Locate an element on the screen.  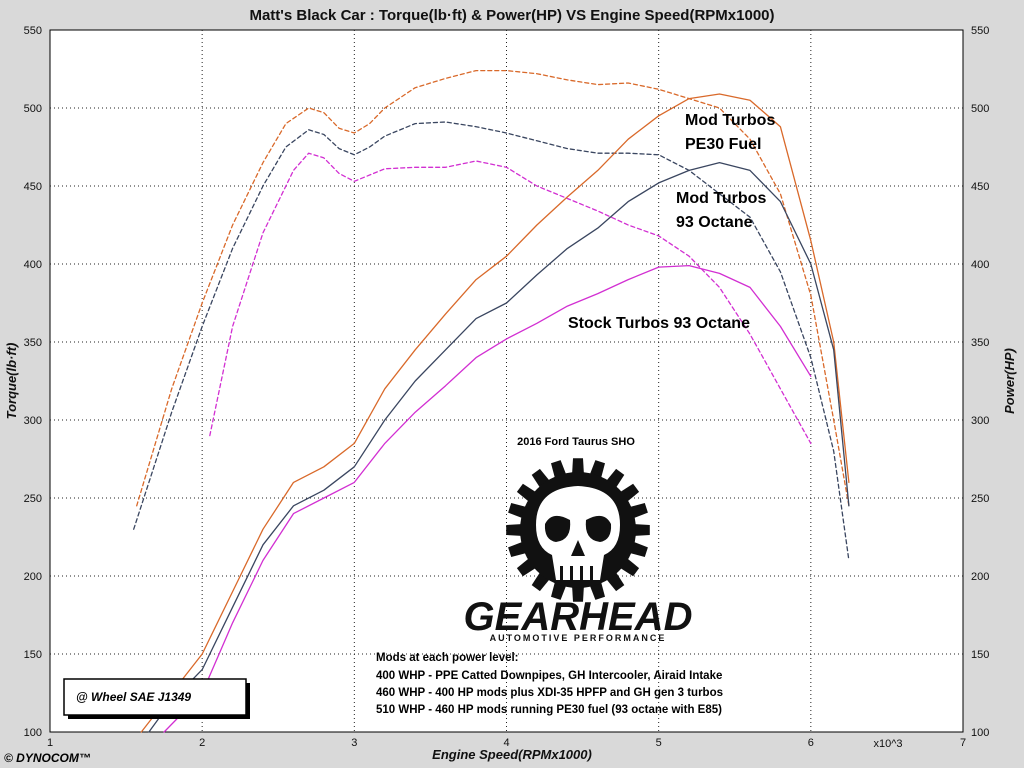
y-tick-label-left: 550 is located at coordinates (33, 31).